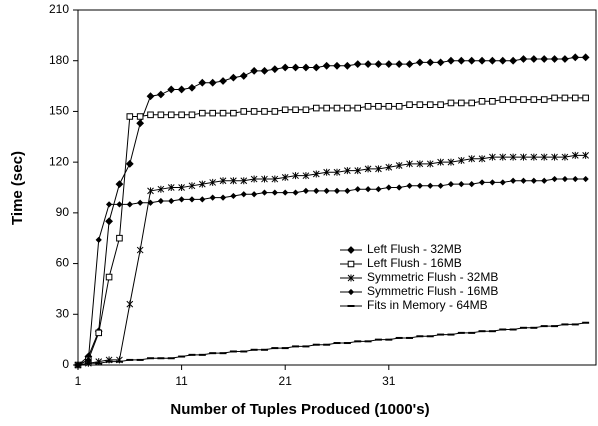 The image size is (598, 426). I want to click on y-tick-label: 30, so click(63, 313).